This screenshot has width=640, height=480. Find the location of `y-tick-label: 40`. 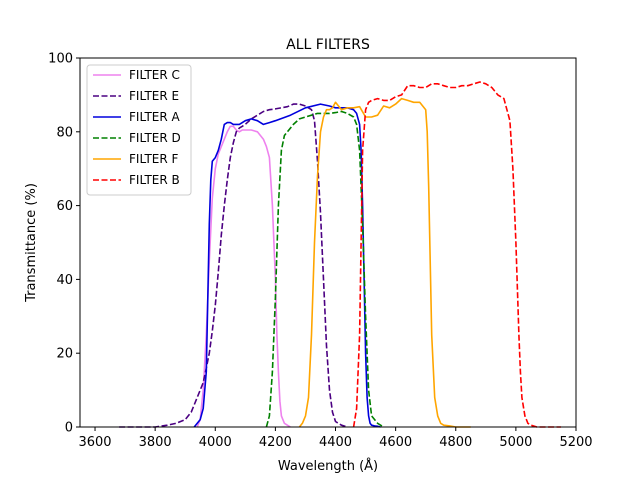

y-tick-label: 40 is located at coordinates (64, 280).